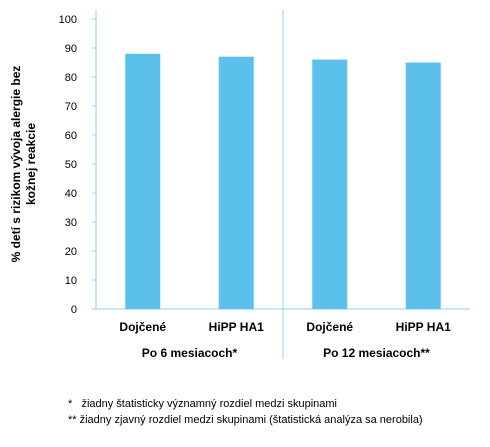  Describe the element at coordinates (74, 310) in the screenshot. I see `y-tick-label: 0` at that location.